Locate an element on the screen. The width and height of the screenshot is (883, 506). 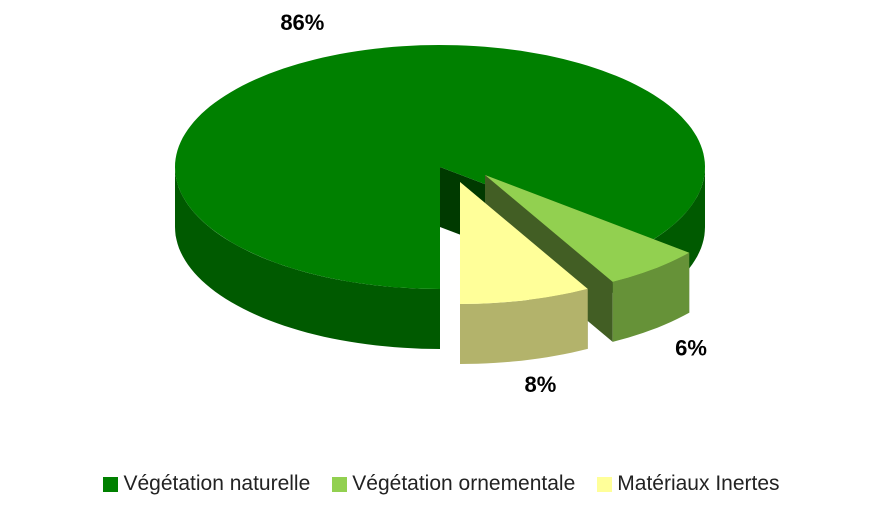
slice is located at coordinates (524, 273).